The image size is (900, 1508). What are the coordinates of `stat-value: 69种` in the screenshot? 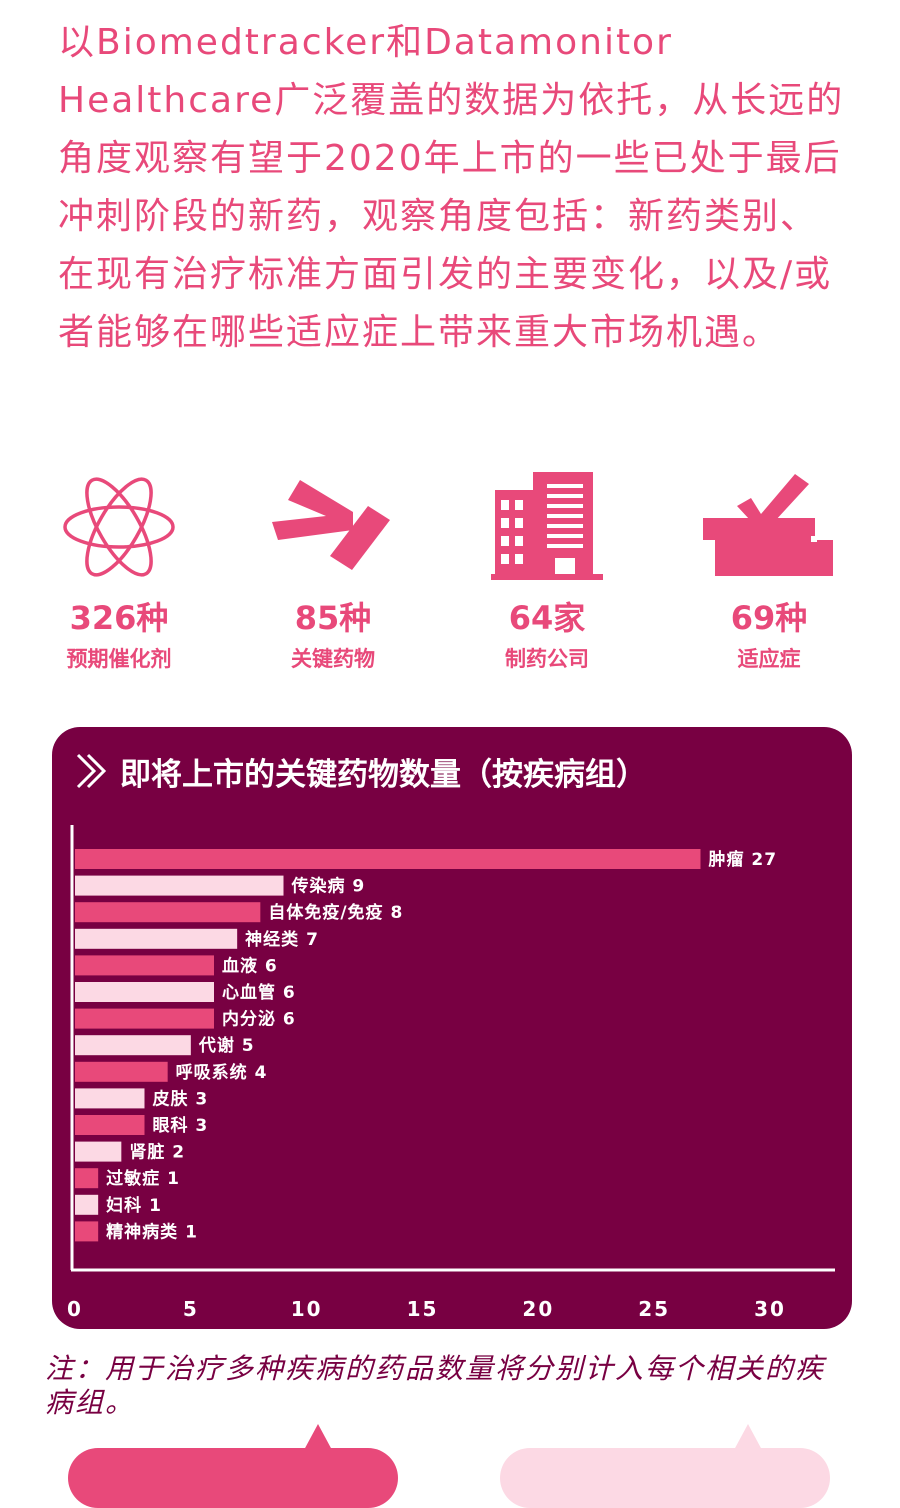 It's located at (769, 618).